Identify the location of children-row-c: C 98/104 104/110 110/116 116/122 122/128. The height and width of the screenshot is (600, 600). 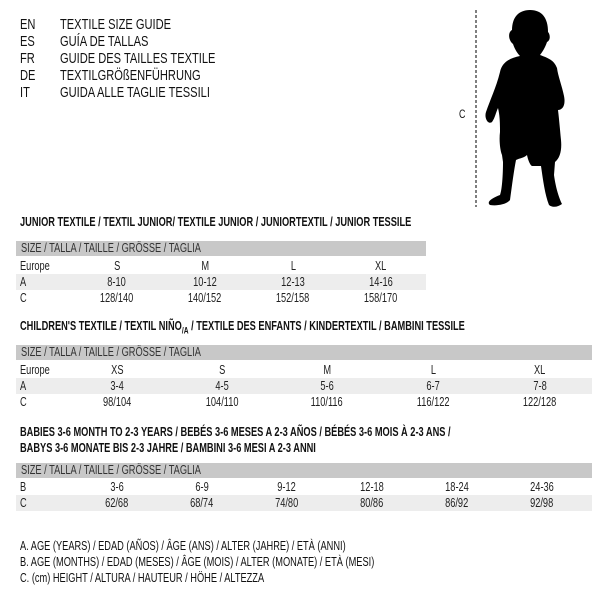
(304, 402).